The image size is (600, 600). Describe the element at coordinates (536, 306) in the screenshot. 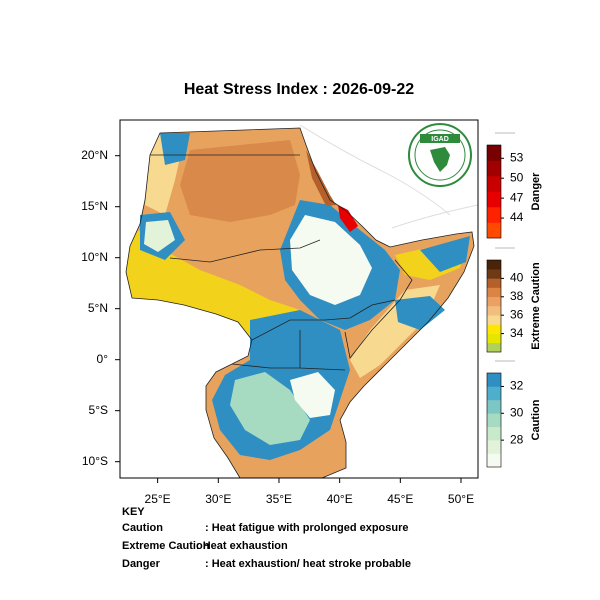

I see `colorbar-name: Extreme Caution` at that location.